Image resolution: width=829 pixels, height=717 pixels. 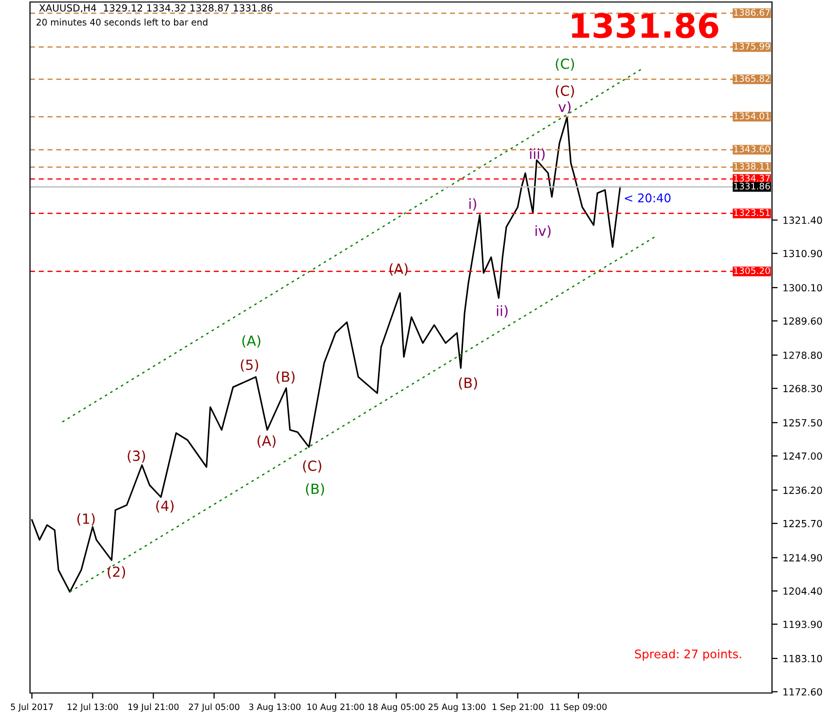 I want to click on y-tick-label: 1257.50, so click(x=802, y=422).